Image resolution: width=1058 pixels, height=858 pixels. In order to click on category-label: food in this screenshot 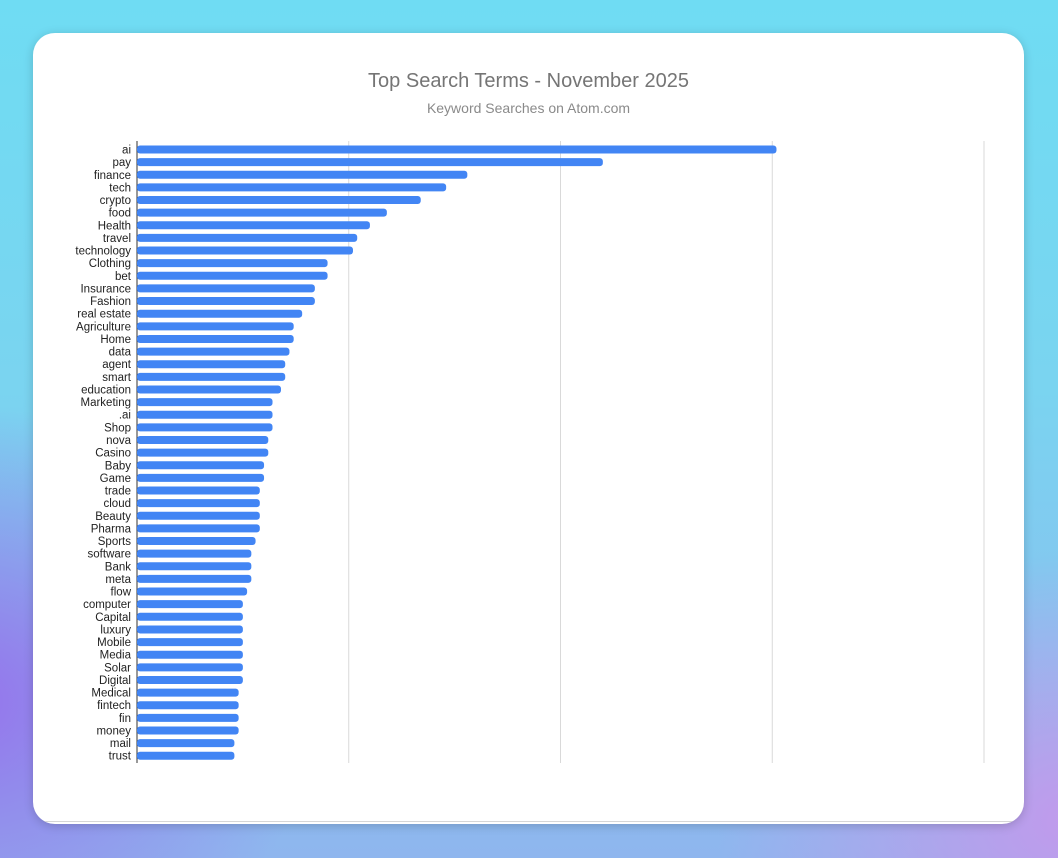, I will do `click(120, 214)`.